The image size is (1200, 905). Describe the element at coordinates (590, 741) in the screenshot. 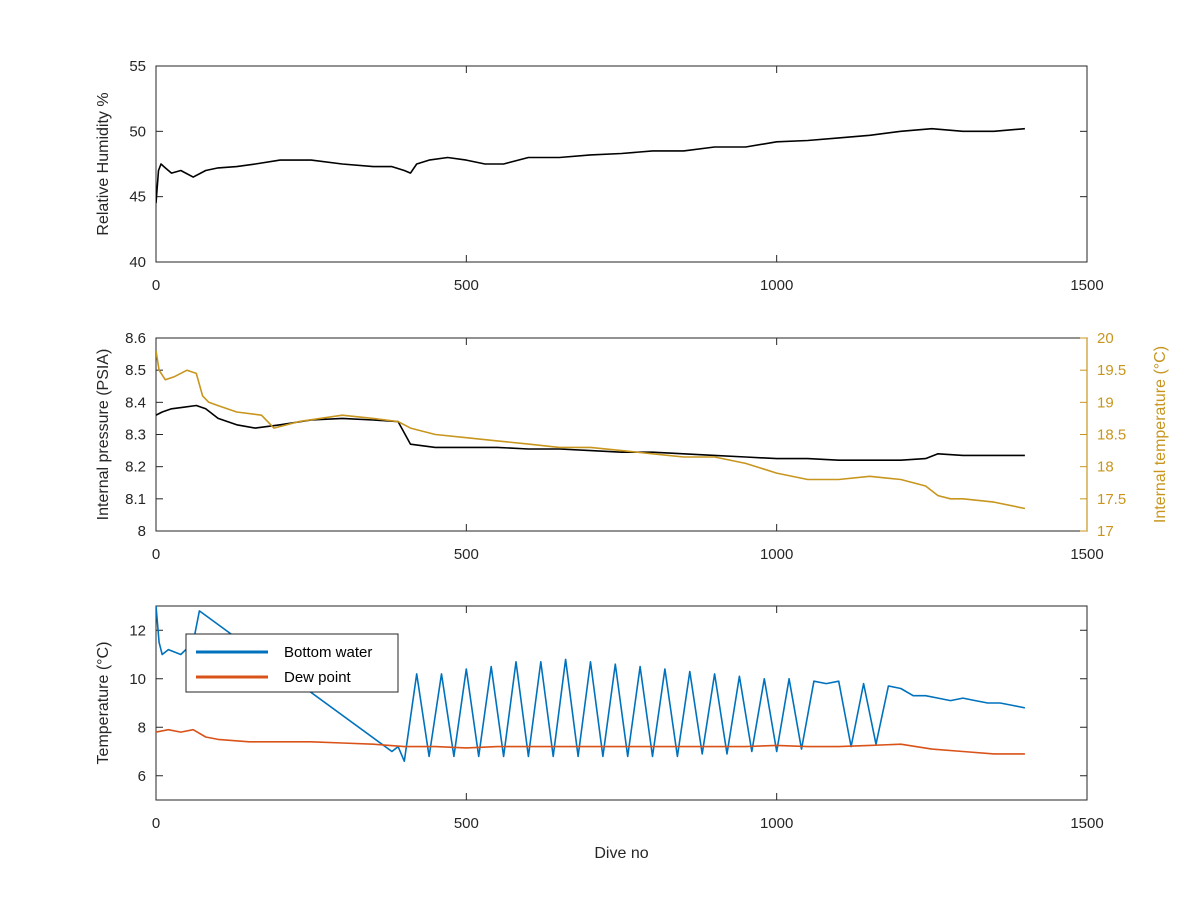

I see `dew-point-line` at that location.